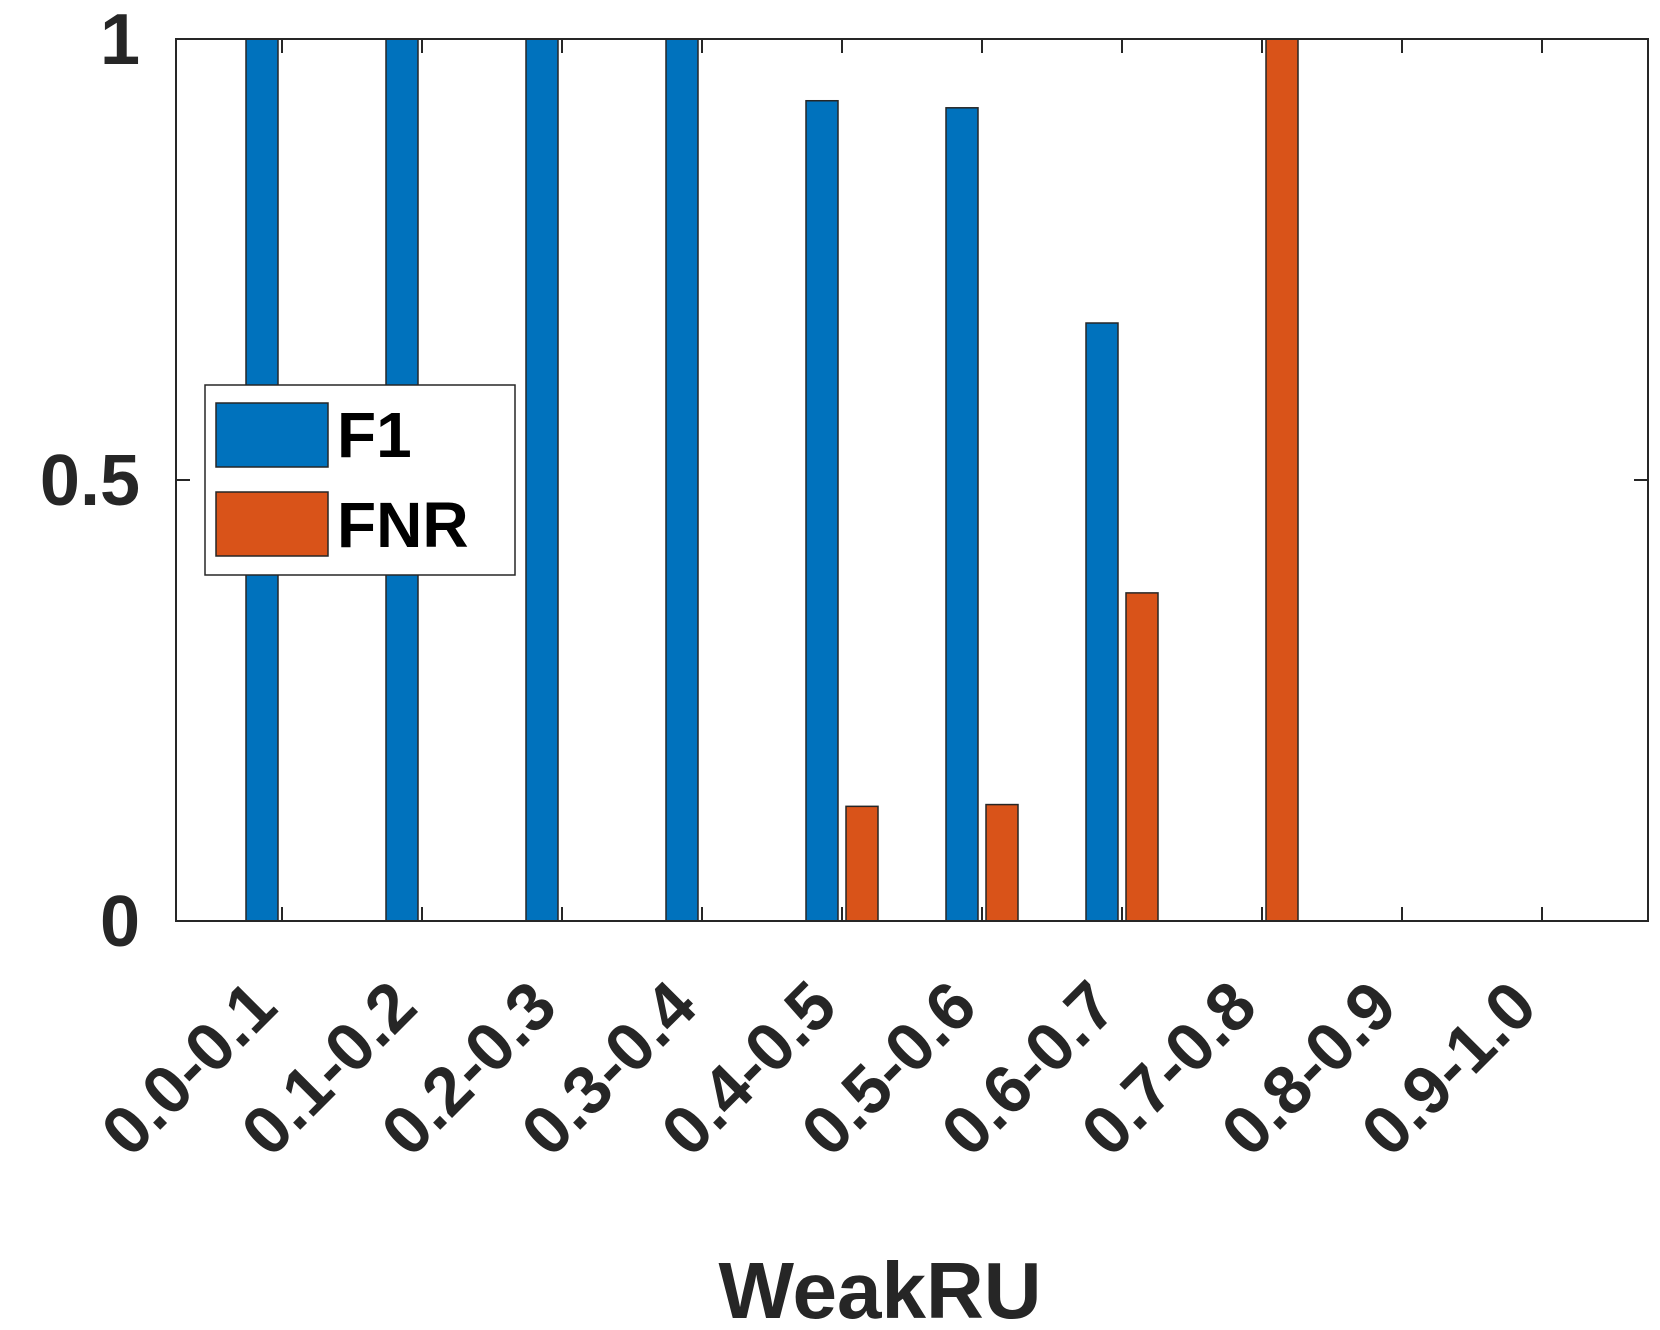 Image resolution: width=1660 pixels, height=1330 pixels. Describe the element at coordinates (1002, 862) in the screenshot. I see `bar-fnr-0.5-0.6` at that location.